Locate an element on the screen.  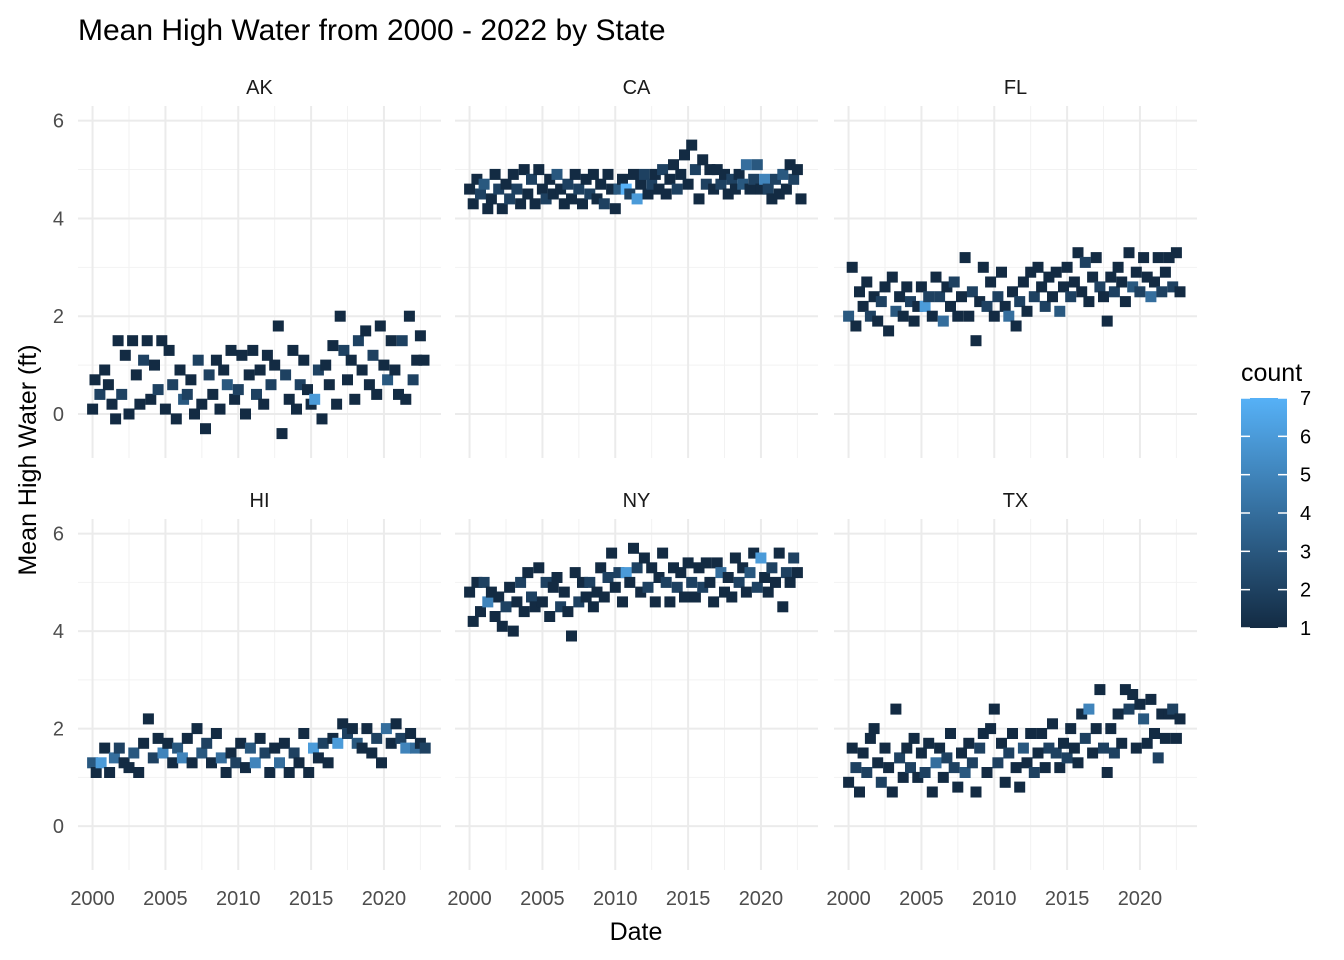
legend-tick-label: 4 is located at coordinates (1305, 514).